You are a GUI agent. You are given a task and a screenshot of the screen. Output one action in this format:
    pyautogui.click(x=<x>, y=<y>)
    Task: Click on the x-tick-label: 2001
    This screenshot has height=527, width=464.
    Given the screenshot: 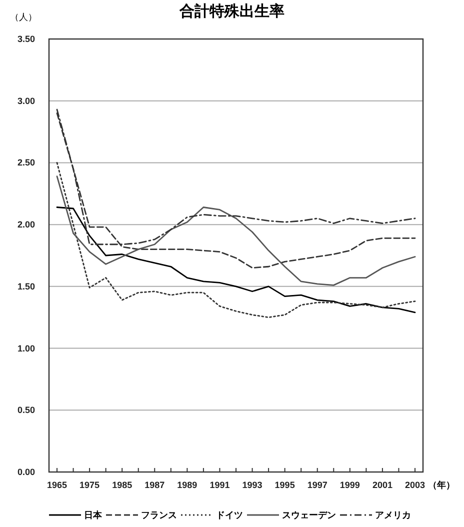 What is the action you would take?
    pyautogui.click(x=382, y=485)
    